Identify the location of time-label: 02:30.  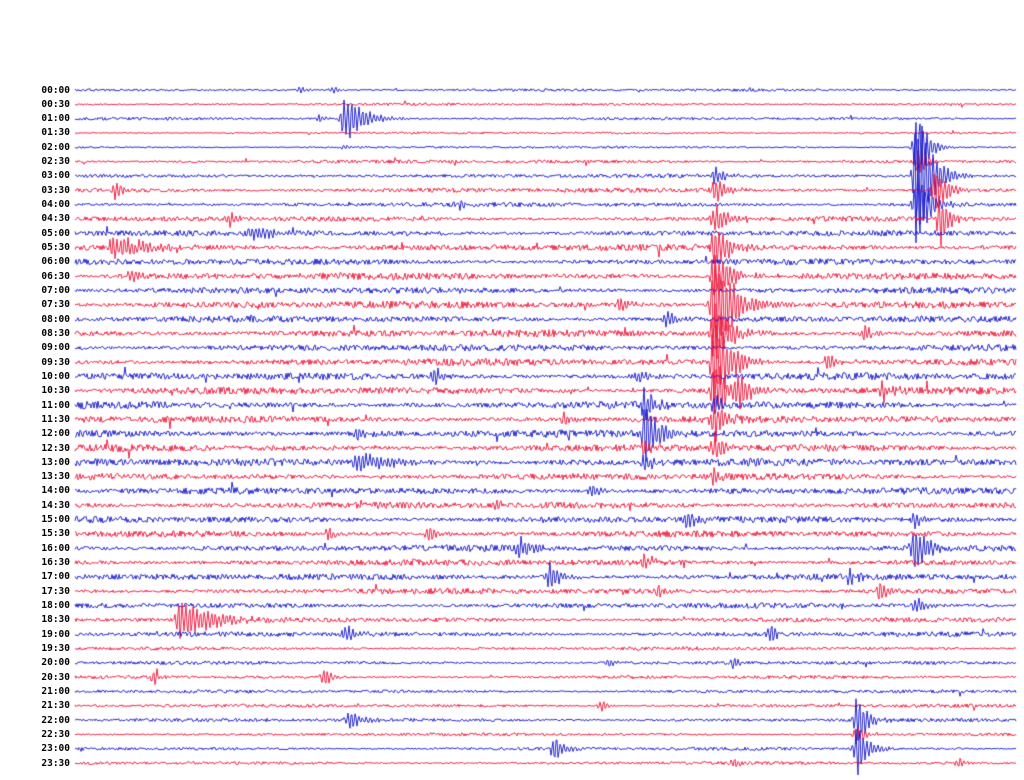
(55, 162).